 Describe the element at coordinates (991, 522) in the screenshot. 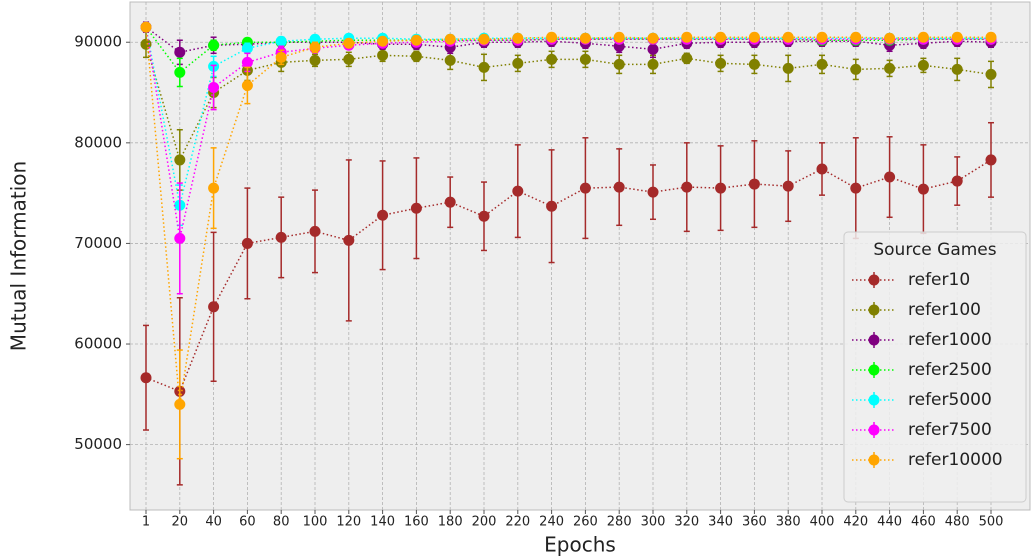

I see `x-tick-label: 500` at that location.